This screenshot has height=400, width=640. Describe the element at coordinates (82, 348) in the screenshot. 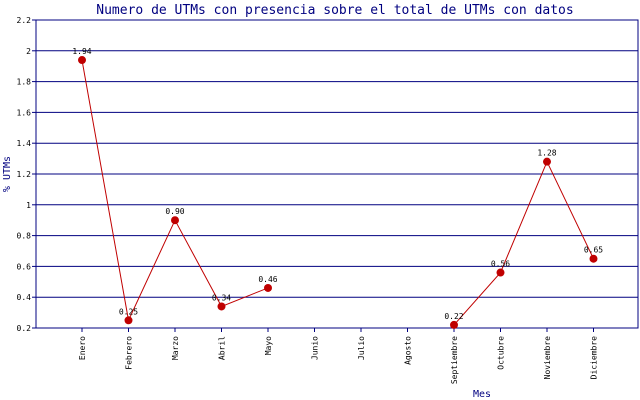

I see `x-tick-label: Enero` at that location.